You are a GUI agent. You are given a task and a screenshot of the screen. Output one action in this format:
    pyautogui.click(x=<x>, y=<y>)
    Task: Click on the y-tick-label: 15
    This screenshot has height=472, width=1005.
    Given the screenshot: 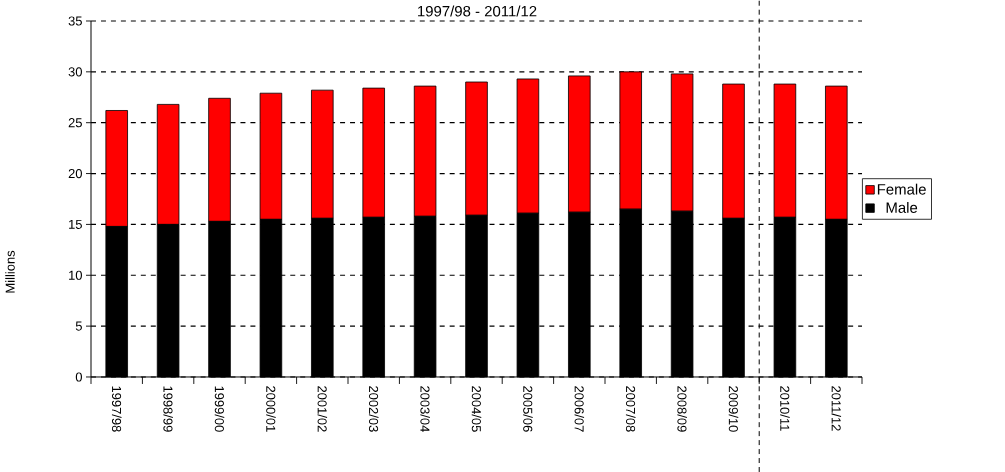 What is the action you would take?
    pyautogui.click(x=75, y=224)
    